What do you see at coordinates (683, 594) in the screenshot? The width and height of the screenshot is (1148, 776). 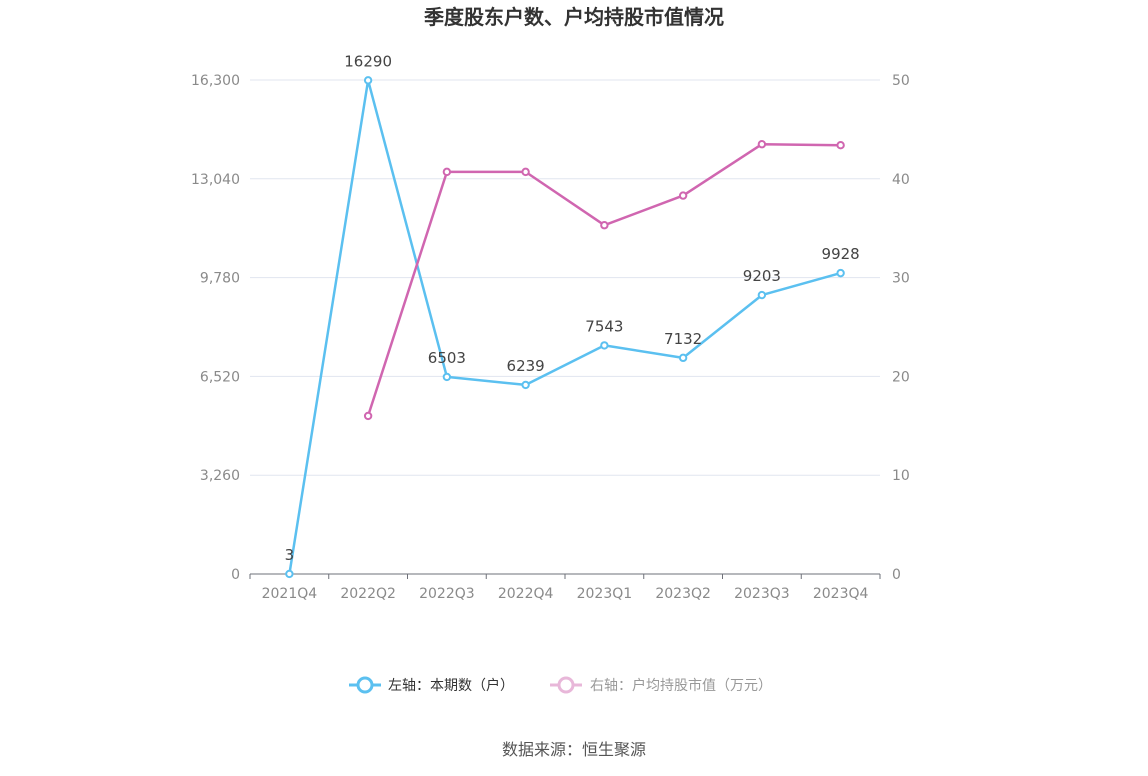 I see `x-axis-category-label: 2023Q2` at bounding box center [683, 594].